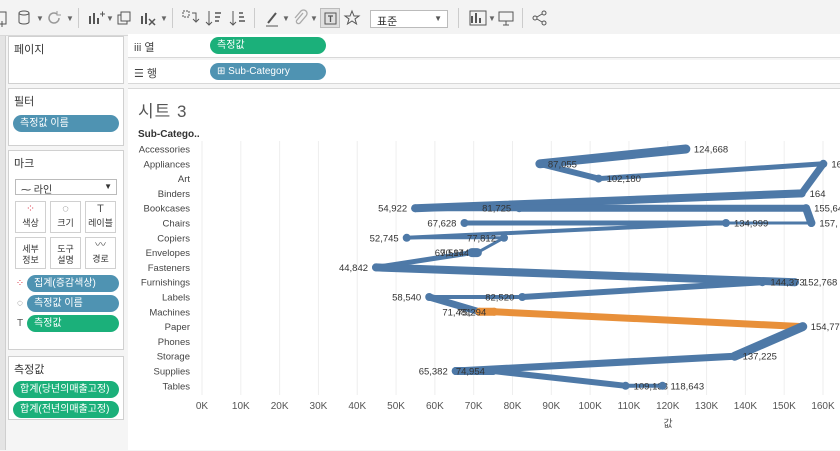 This screenshot has width=840, height=451. Describe the element at coordinates (330, 18) in the screenshot. I see `label-icon` at that location.